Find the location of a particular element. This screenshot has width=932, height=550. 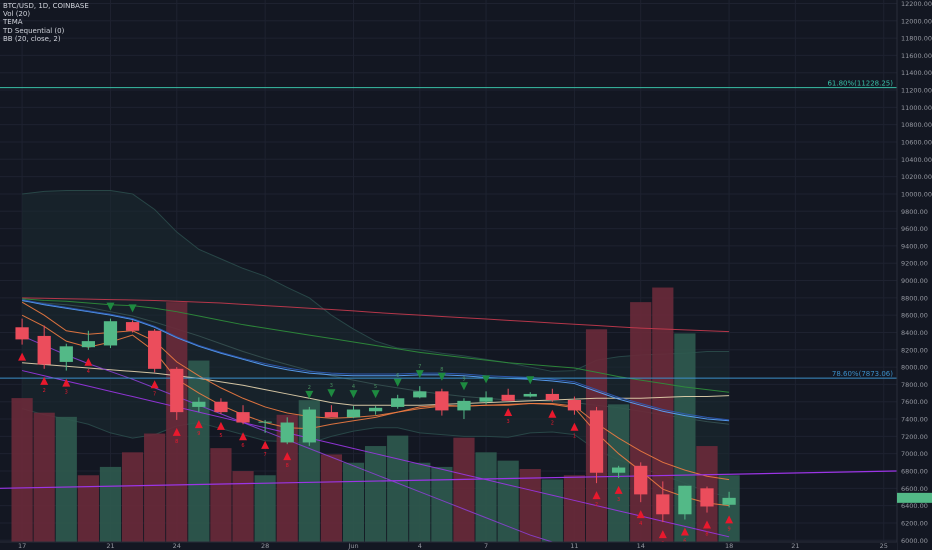

fib-label: 78.60%(7873.06) is located at coordinates (862, 374).